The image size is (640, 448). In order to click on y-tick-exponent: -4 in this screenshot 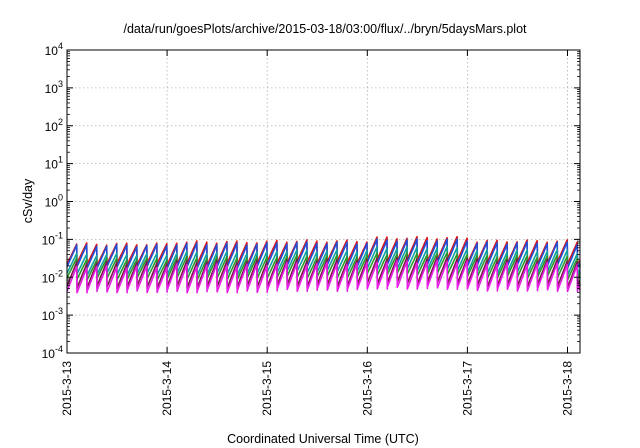, I will do `click(59, 349)`.